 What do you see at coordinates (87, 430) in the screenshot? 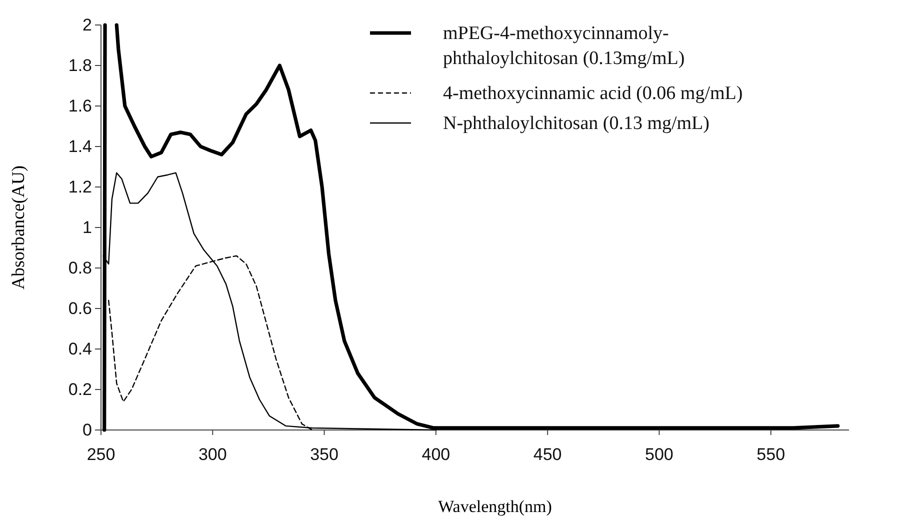
I see `y-tick-label: 0` at bounding box center [87, 430].